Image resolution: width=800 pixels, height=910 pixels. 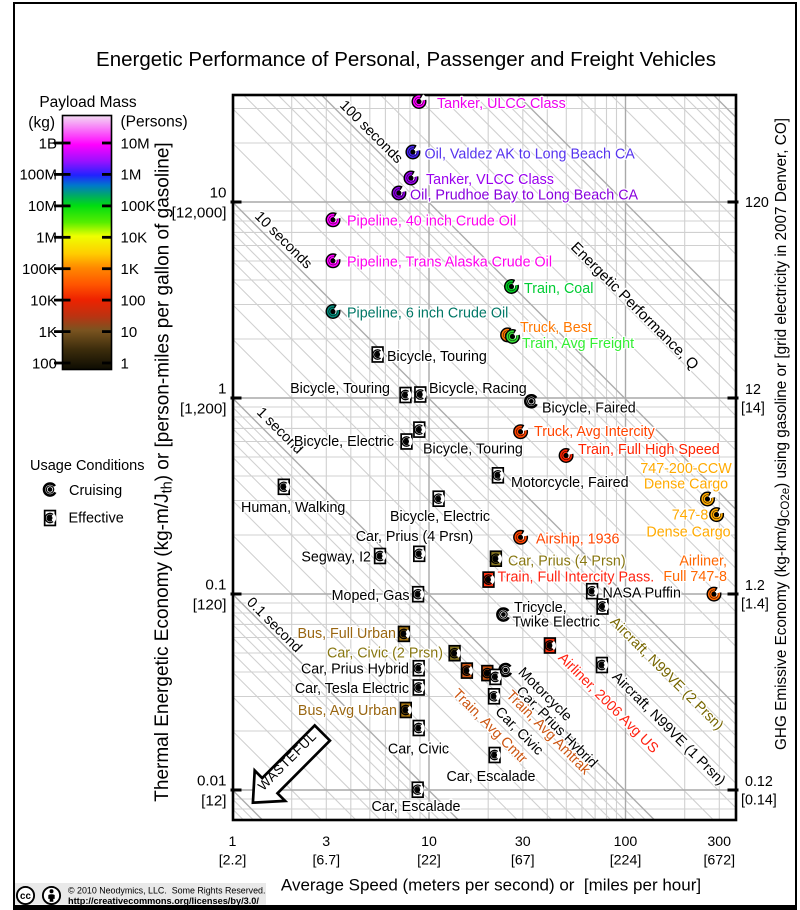 I want to click on svg-text: Car, Civic, so click(x=418, y=750).